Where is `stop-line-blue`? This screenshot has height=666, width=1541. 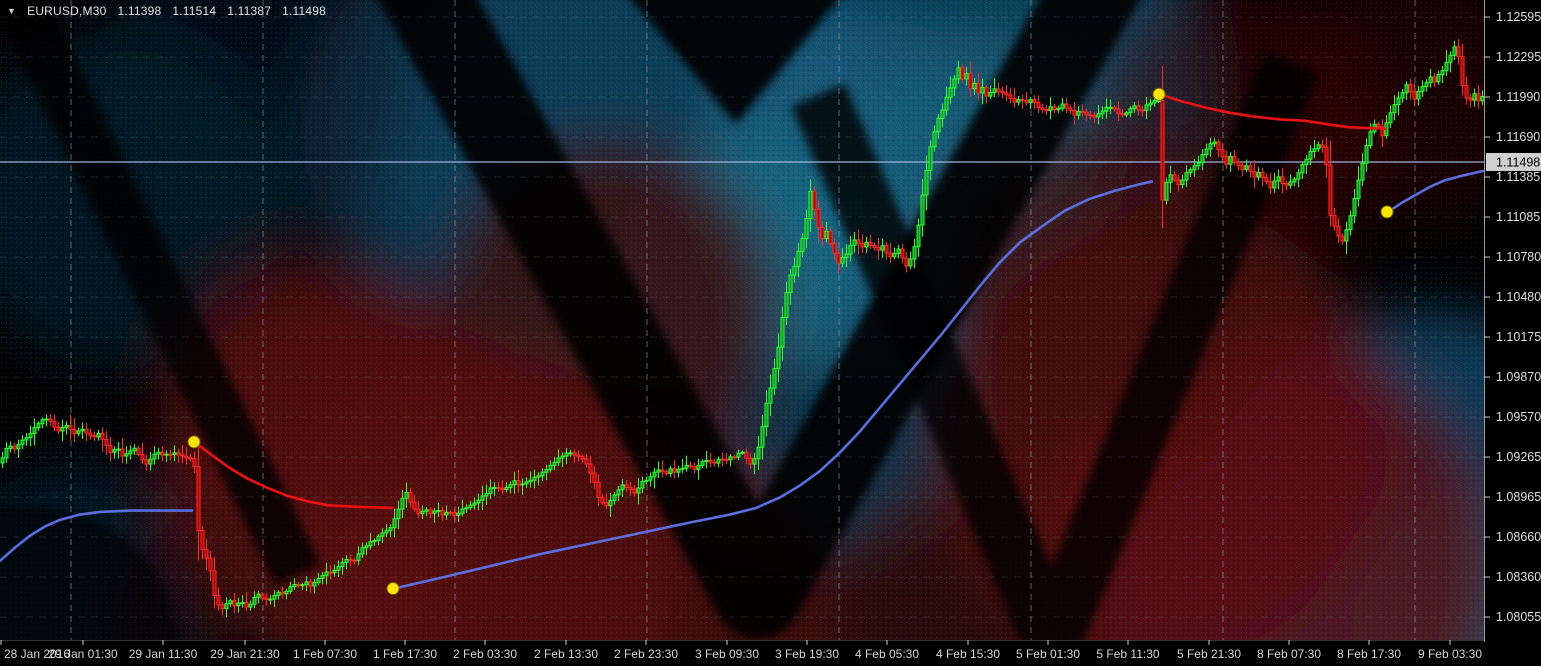 stop-line-blue is located at coordinates (1435, 191).